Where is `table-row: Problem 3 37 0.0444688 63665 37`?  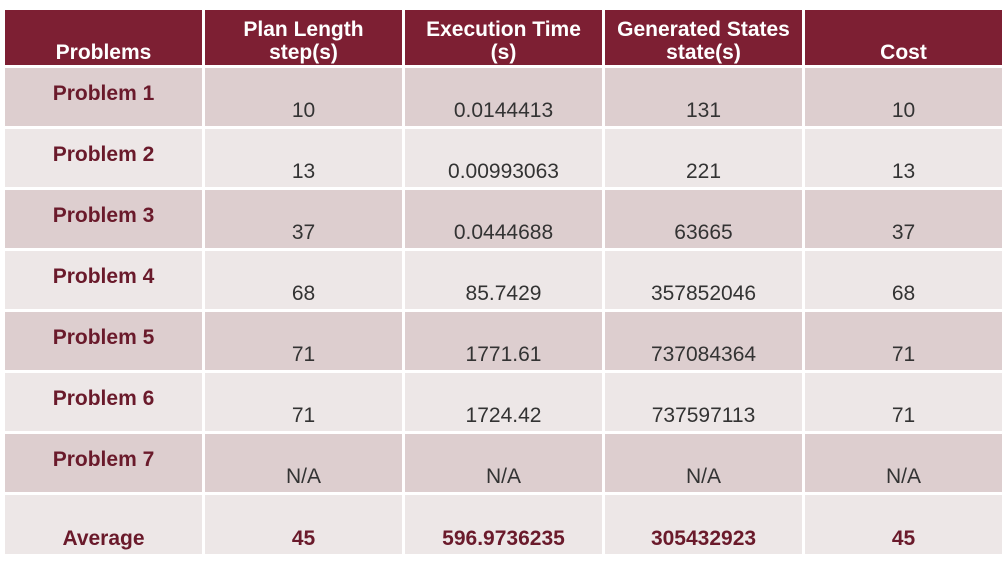
table-row: Problem 3 37 0.0444688 63665 37 is located at coordinates (503, 219).